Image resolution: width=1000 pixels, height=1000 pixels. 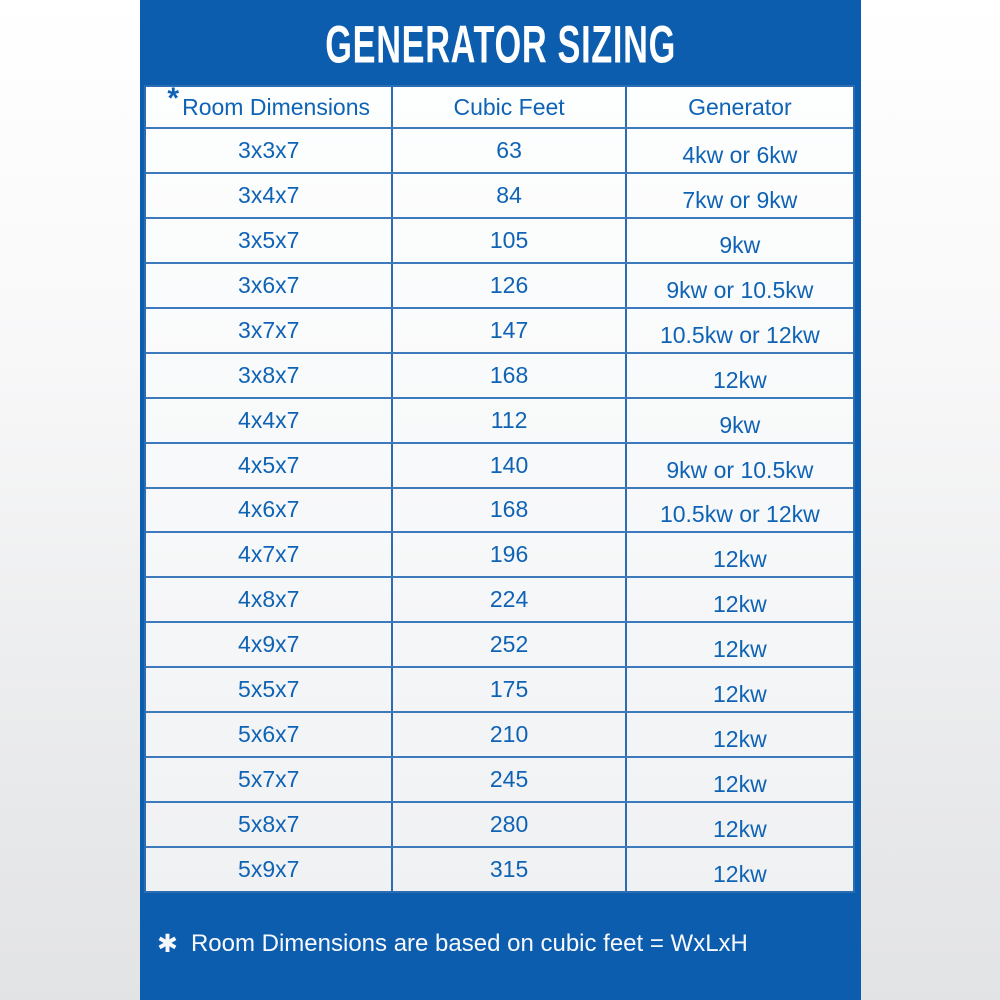 I want to click on cell-room-dimensions: 4x5x7, so click(x=270, y=465).